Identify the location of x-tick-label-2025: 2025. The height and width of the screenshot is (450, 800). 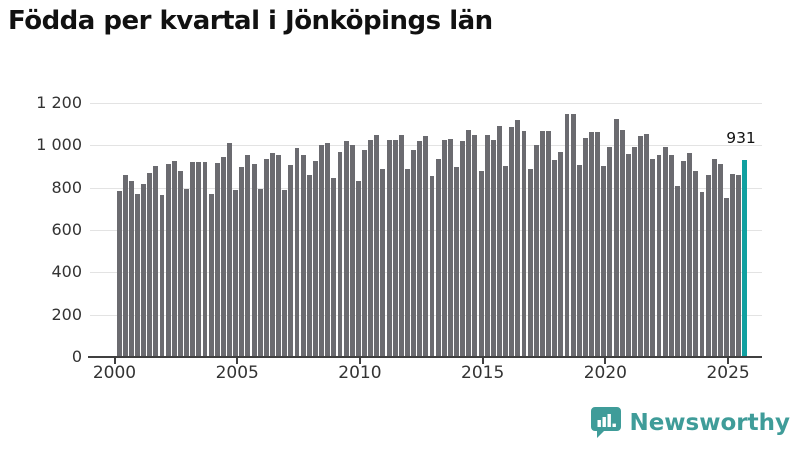
(728, 373).